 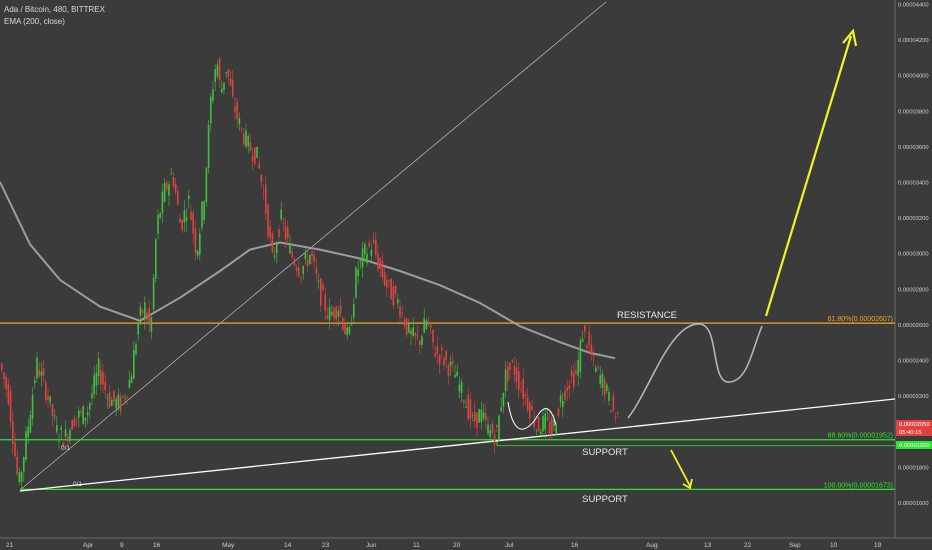 What do you see at coordinates (910, 433) in the screenshot?
I see `price-tag-text: 05:40:15` at bounding box center [910, 433].